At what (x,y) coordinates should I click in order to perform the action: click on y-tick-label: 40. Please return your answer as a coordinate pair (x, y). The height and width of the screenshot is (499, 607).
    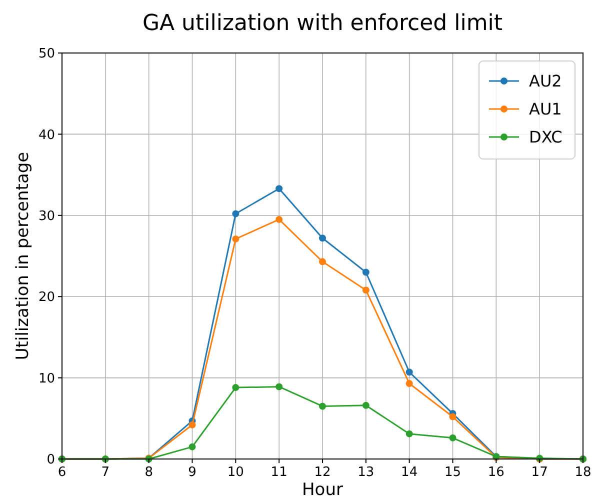
    Looking at the image, I should click on (46, 135).